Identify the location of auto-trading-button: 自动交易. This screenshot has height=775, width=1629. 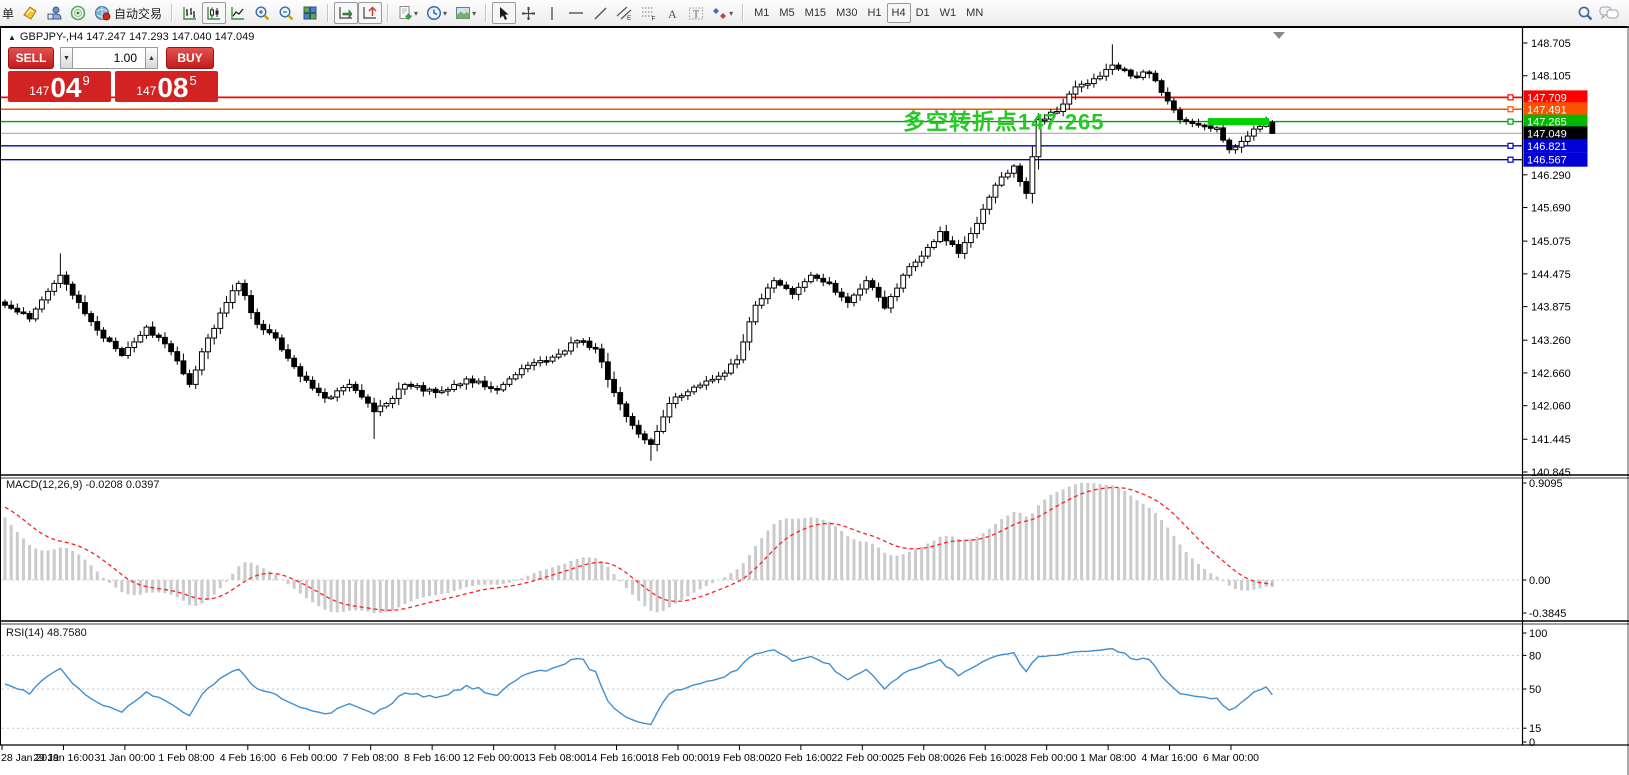
(128, 13).